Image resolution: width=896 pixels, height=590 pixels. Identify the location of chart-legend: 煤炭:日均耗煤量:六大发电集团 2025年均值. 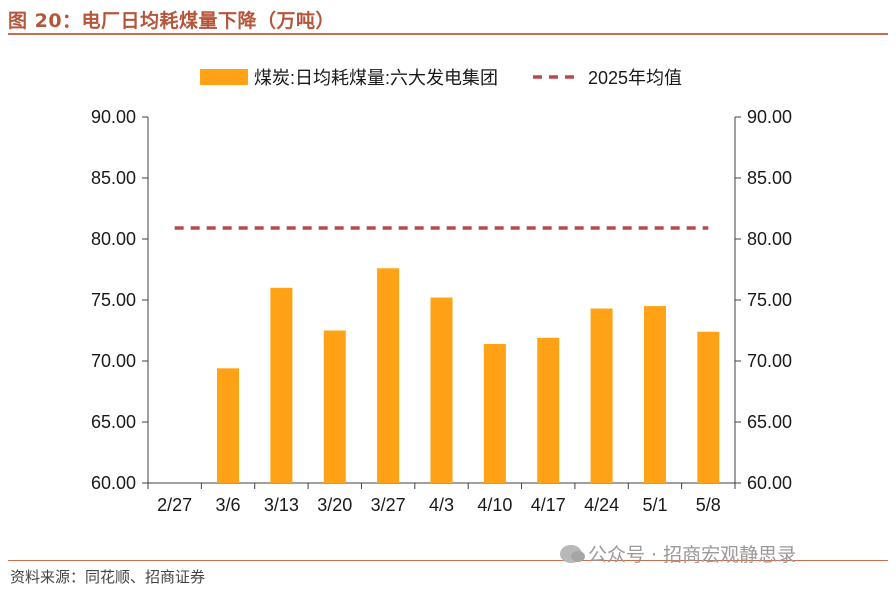
(441, 78).